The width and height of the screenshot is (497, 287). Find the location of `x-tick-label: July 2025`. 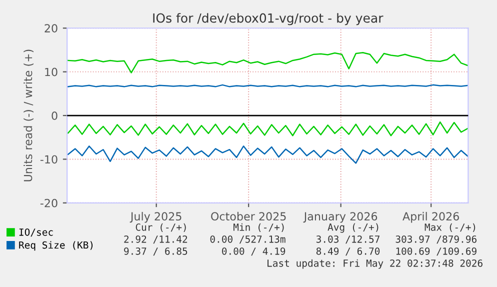

x-tick-label: July 2025 is located at coordinates (156, 217).